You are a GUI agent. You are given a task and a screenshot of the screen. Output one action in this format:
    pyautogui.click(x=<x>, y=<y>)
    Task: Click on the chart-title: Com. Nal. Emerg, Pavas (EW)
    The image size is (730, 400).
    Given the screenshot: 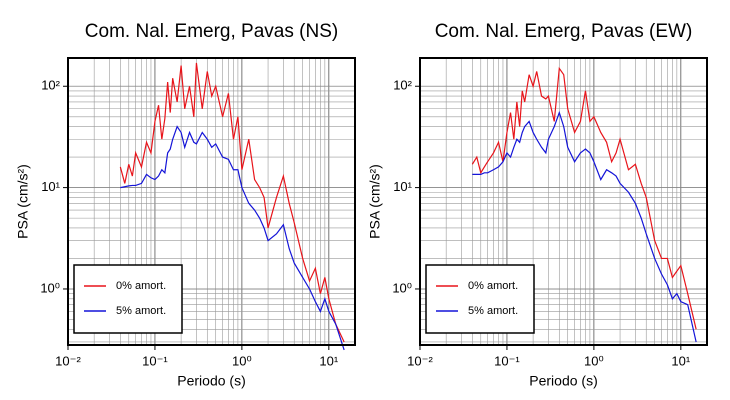 What is the action you would take?
    pyautogui.click(x=564, y=31)
    